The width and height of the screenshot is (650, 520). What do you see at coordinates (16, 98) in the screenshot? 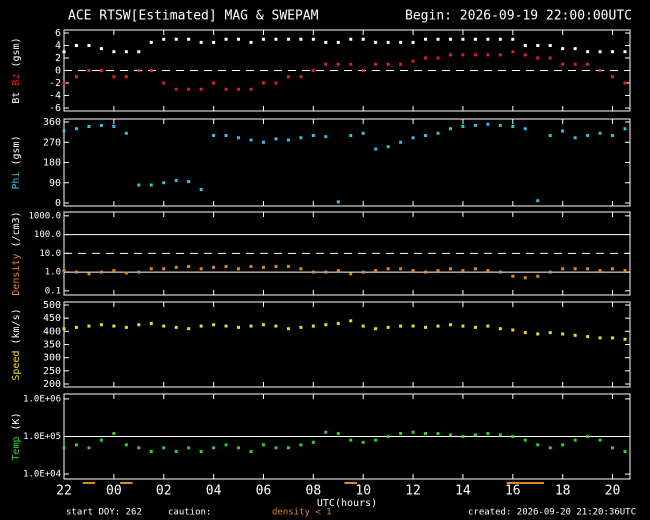
I see `legend-entry: Bt` at bounding box center [16, 98].